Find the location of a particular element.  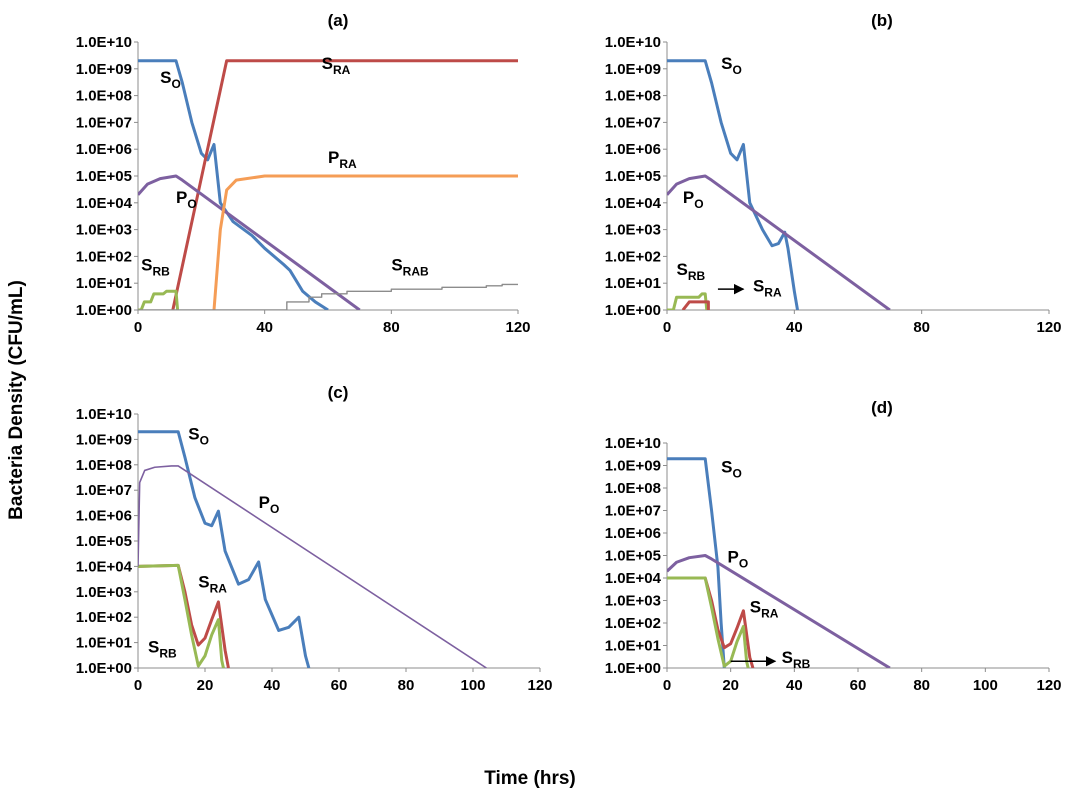

x-tick-label: 100 is located at coordinates (472, 685).